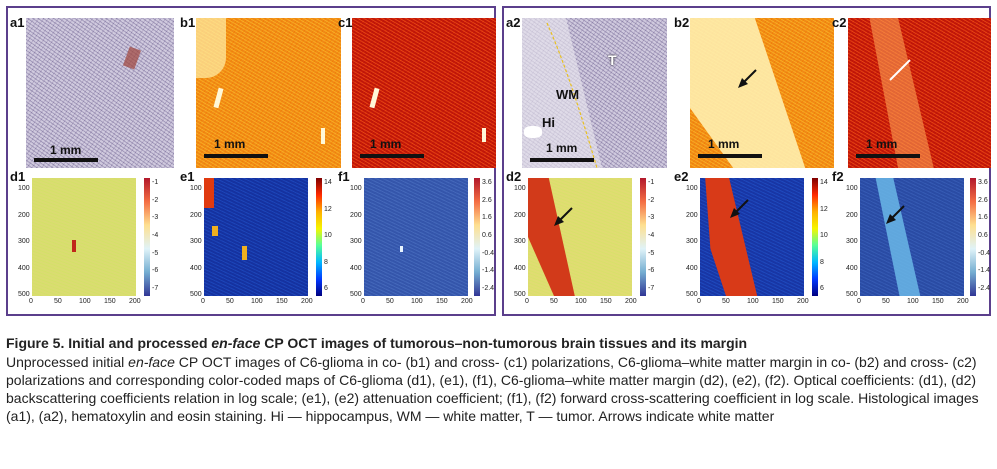  I want to click on y-tick-d1: 200, so click(24, 215).